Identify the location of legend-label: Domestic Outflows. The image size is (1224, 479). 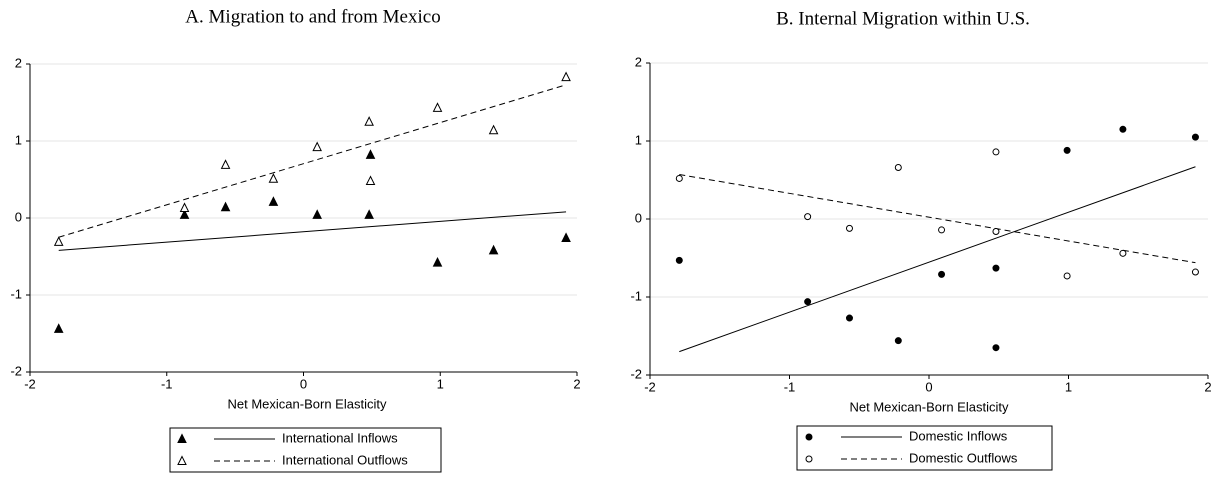
(963, 457).